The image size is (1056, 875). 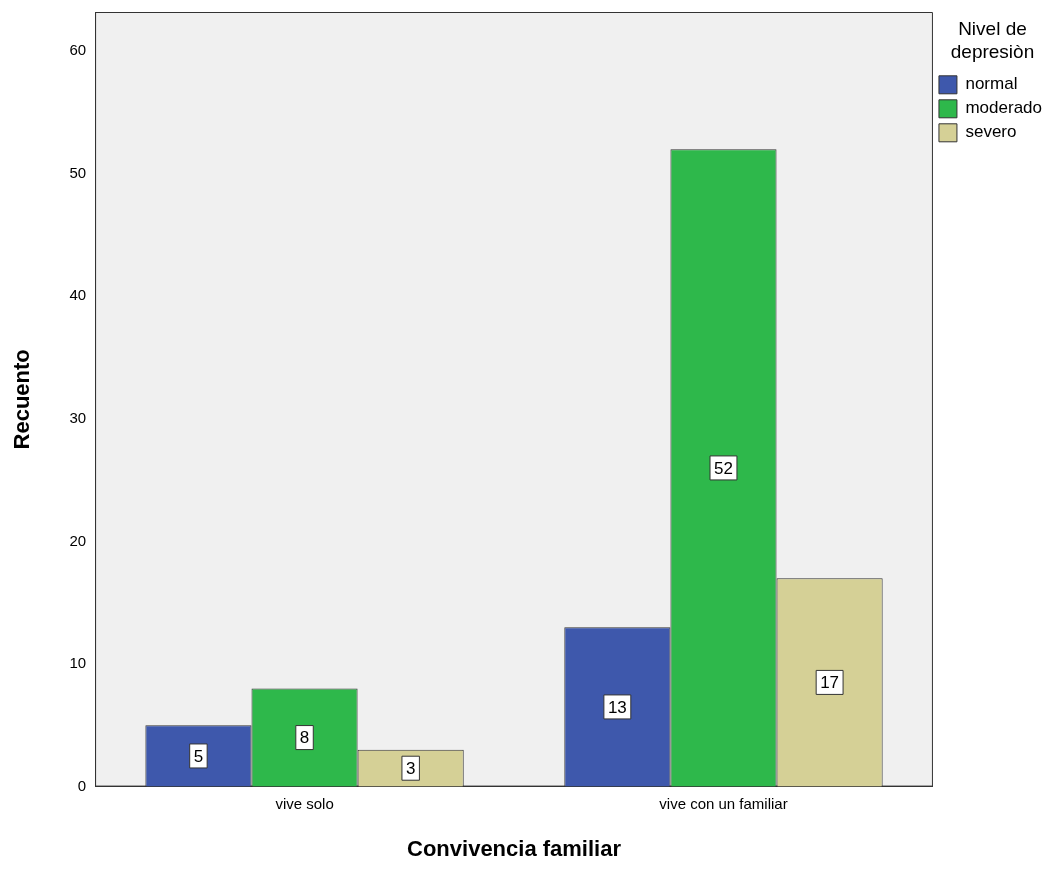 What do you see at coordinates (78, 295) in the screenshot?
I see `y-tick-label: 40` at bounding box center [78, 295].